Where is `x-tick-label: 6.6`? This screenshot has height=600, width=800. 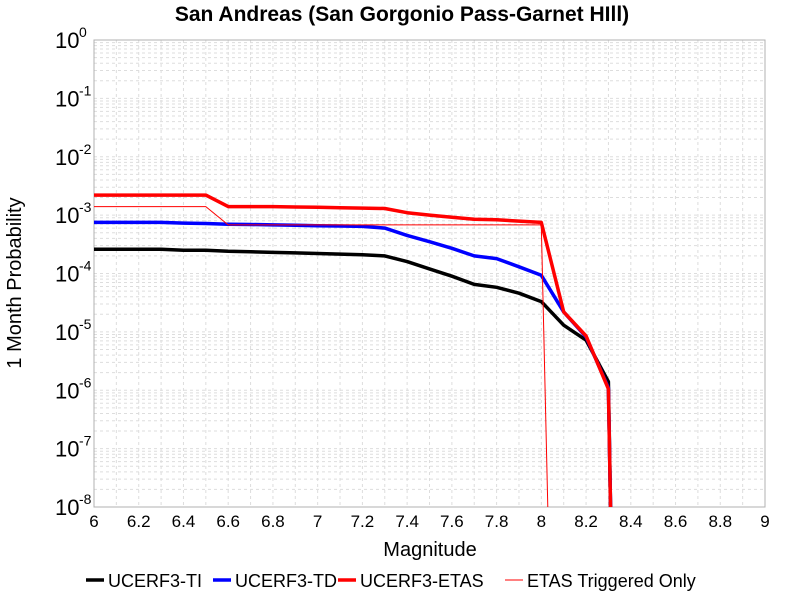 x-tick-label: 6.6 is located at coordinates (228, 521).